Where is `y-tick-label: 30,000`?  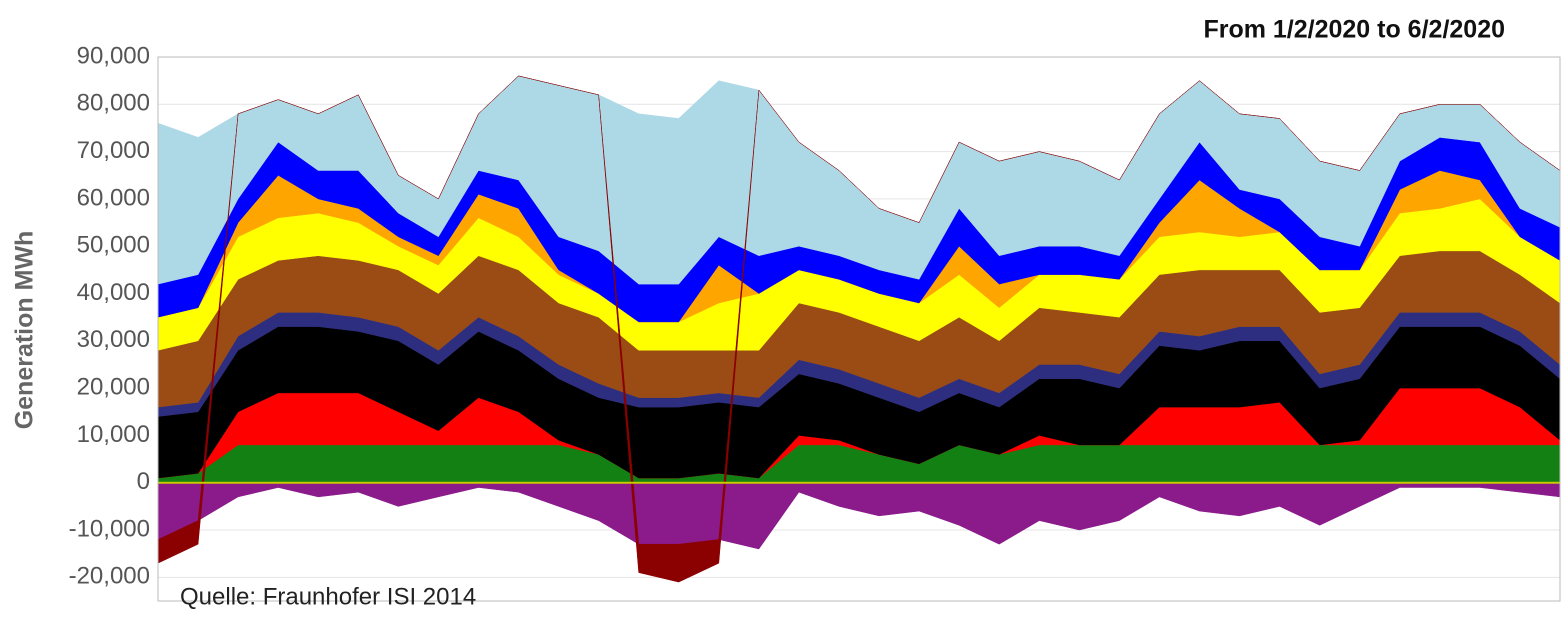 y-tick-label: 30,000 is located at coordinates (113, 339).